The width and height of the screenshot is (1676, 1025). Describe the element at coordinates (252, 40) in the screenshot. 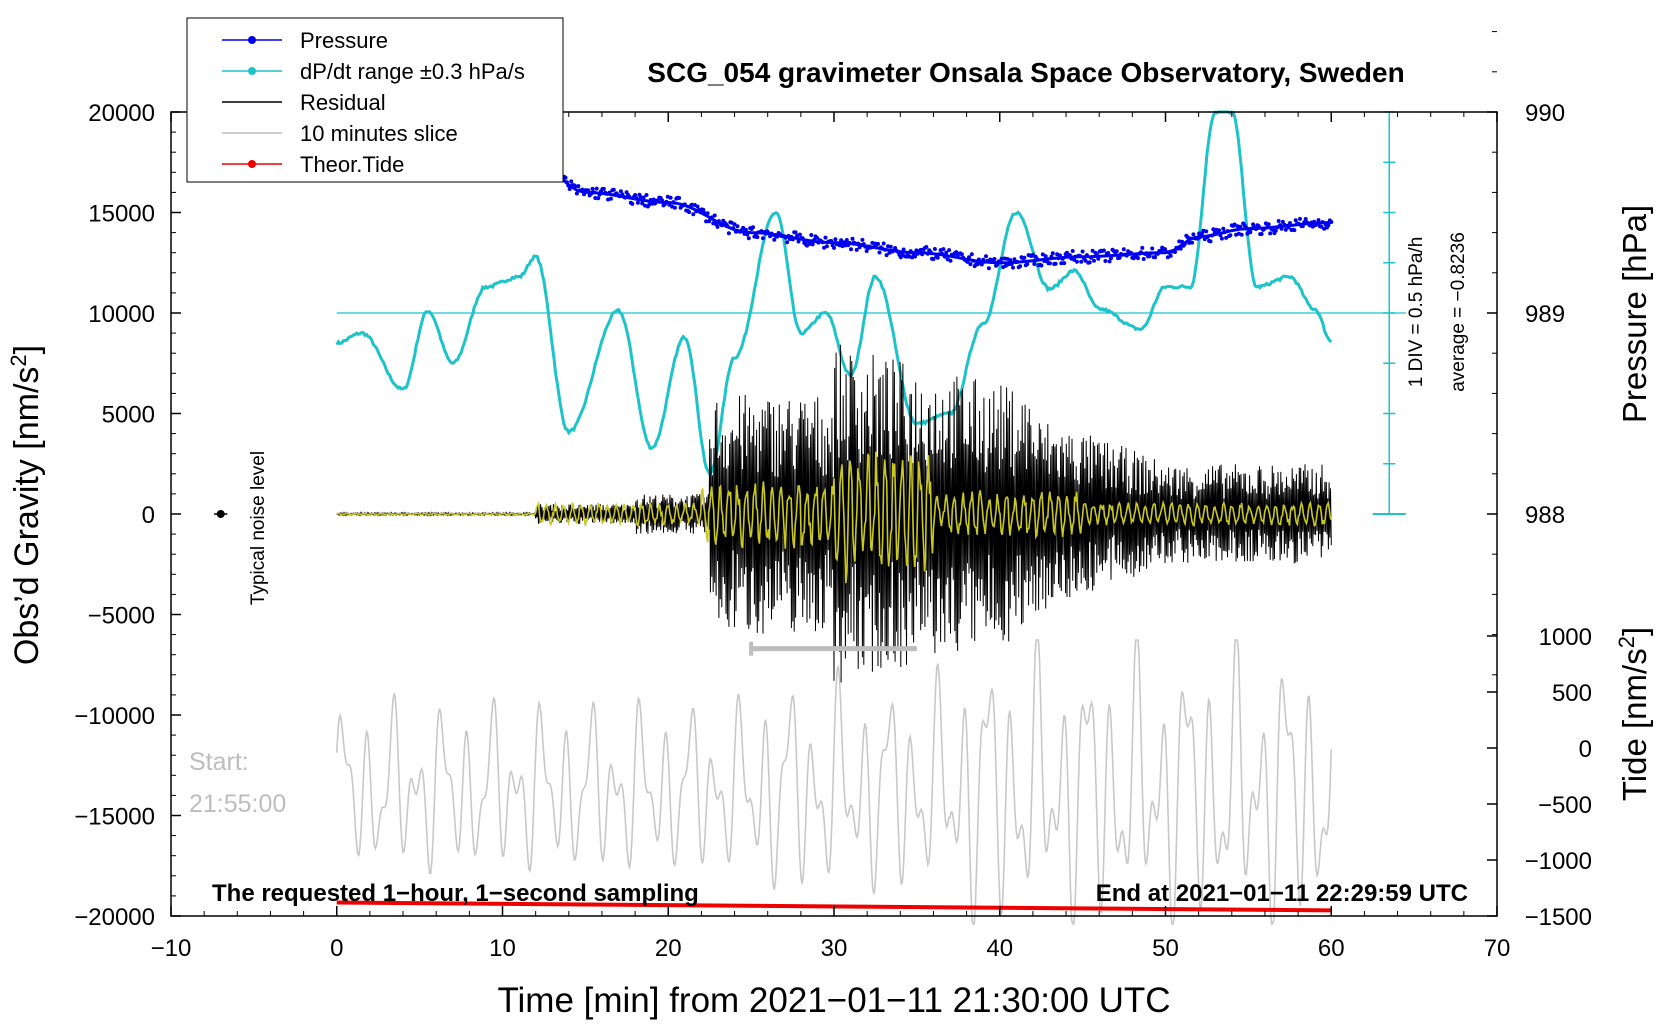

I see `legend-swatch-marker` at that location.